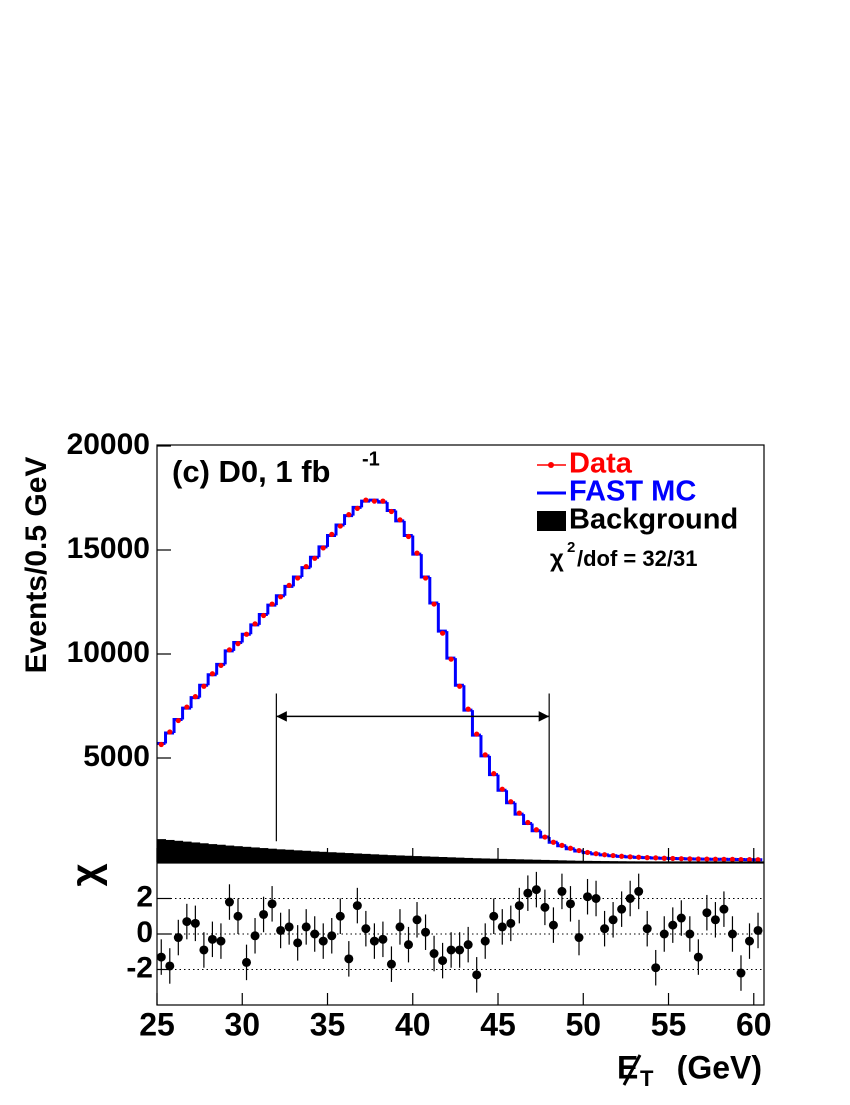  Describe the element at coordinates (637, 558) in the screenshot. I see `annotation-text: /dof = 32/31` at that location.